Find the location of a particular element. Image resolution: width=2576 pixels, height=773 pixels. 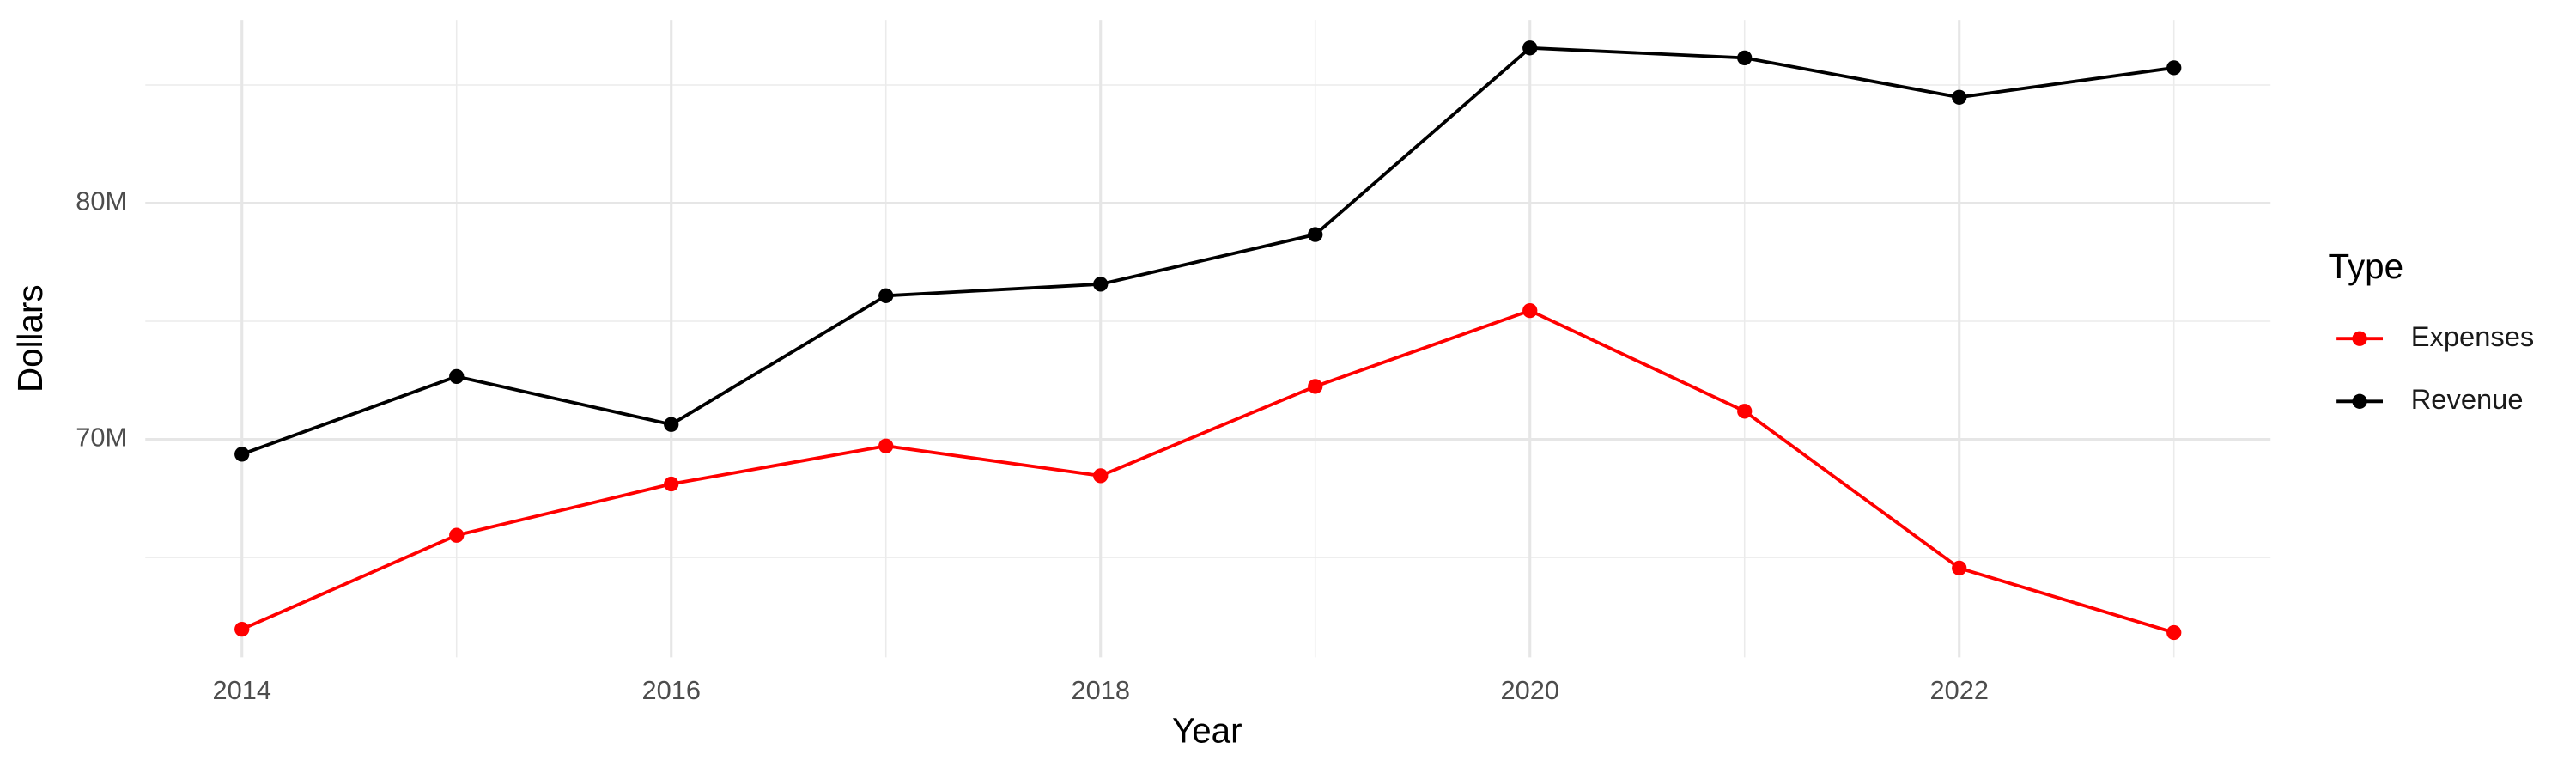

legend-label: Expenses is located at coordinates (2473, 336).